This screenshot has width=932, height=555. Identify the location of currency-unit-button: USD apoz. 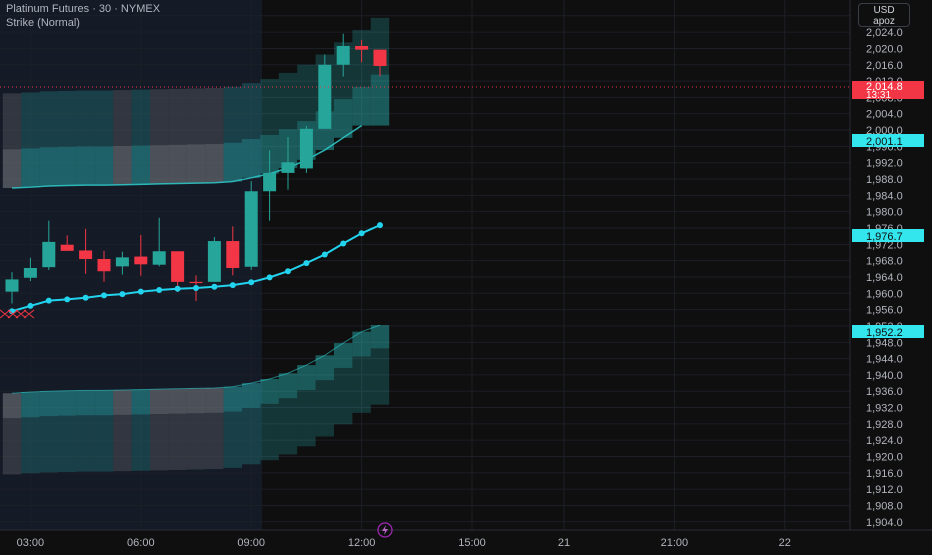
(884, 15).